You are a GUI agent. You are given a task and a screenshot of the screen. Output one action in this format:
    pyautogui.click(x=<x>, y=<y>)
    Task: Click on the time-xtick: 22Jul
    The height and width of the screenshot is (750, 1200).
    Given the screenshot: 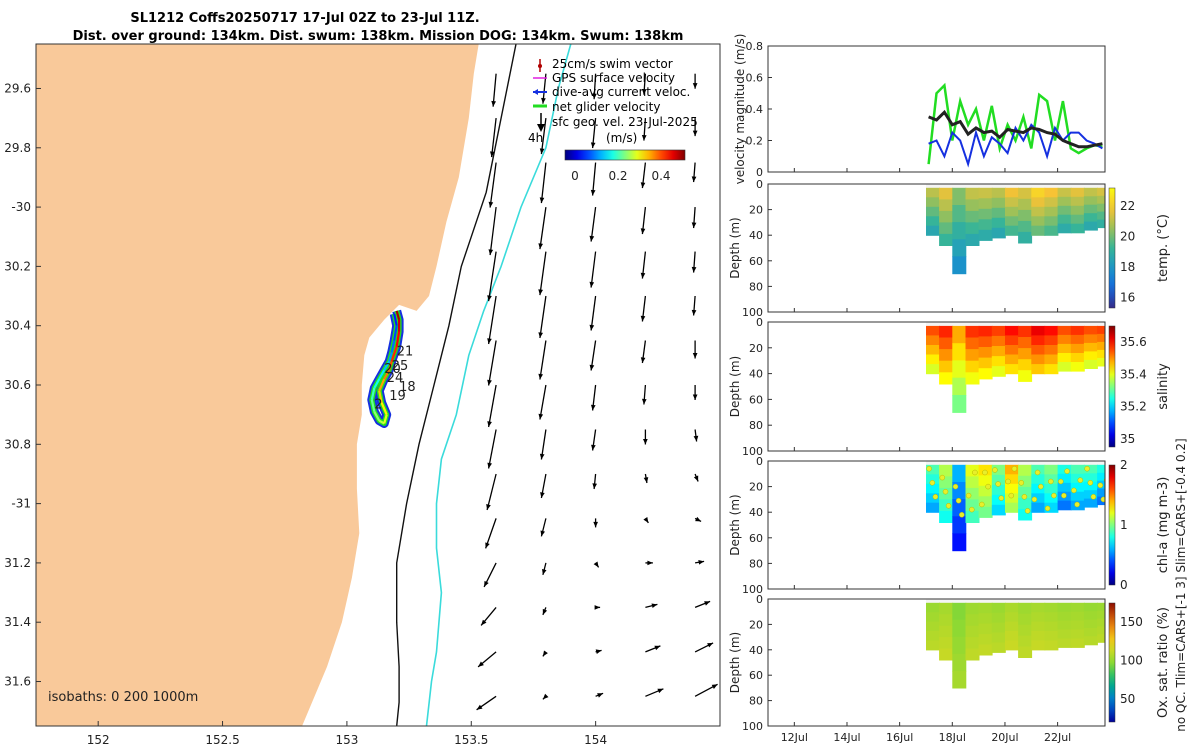 What is the action you would take?
    pyautogui.click(x=1057, y=737)
    